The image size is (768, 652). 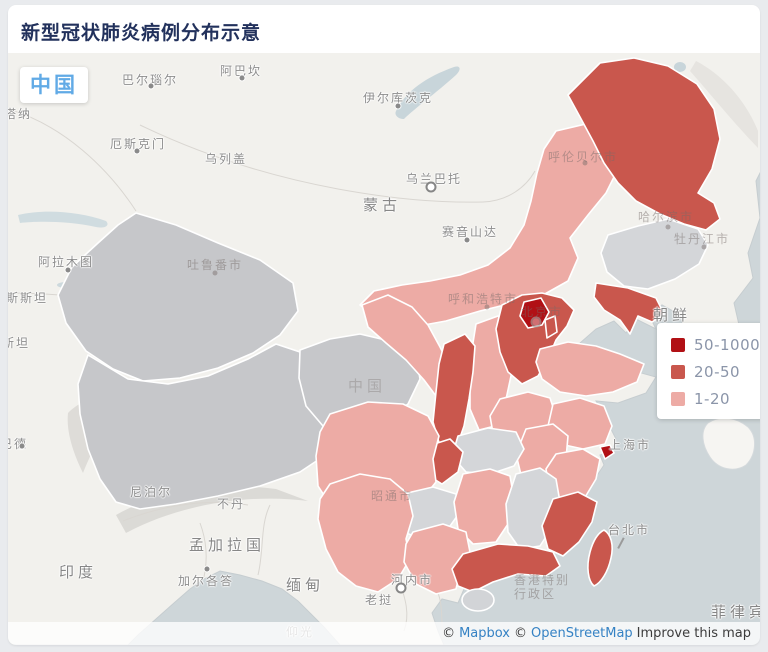 I want to click on city-dot-hulunbuir, so click(x=585, y=163).